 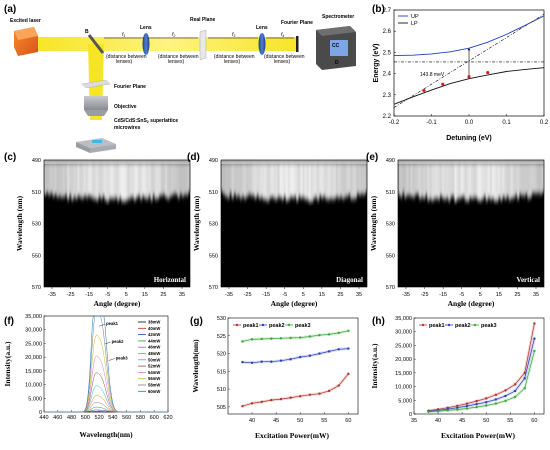 What do you see at coordinates (499, 295) in the screenshot?
I see `panel-e-xtick-label: 15` at bounding box center [499, 295].